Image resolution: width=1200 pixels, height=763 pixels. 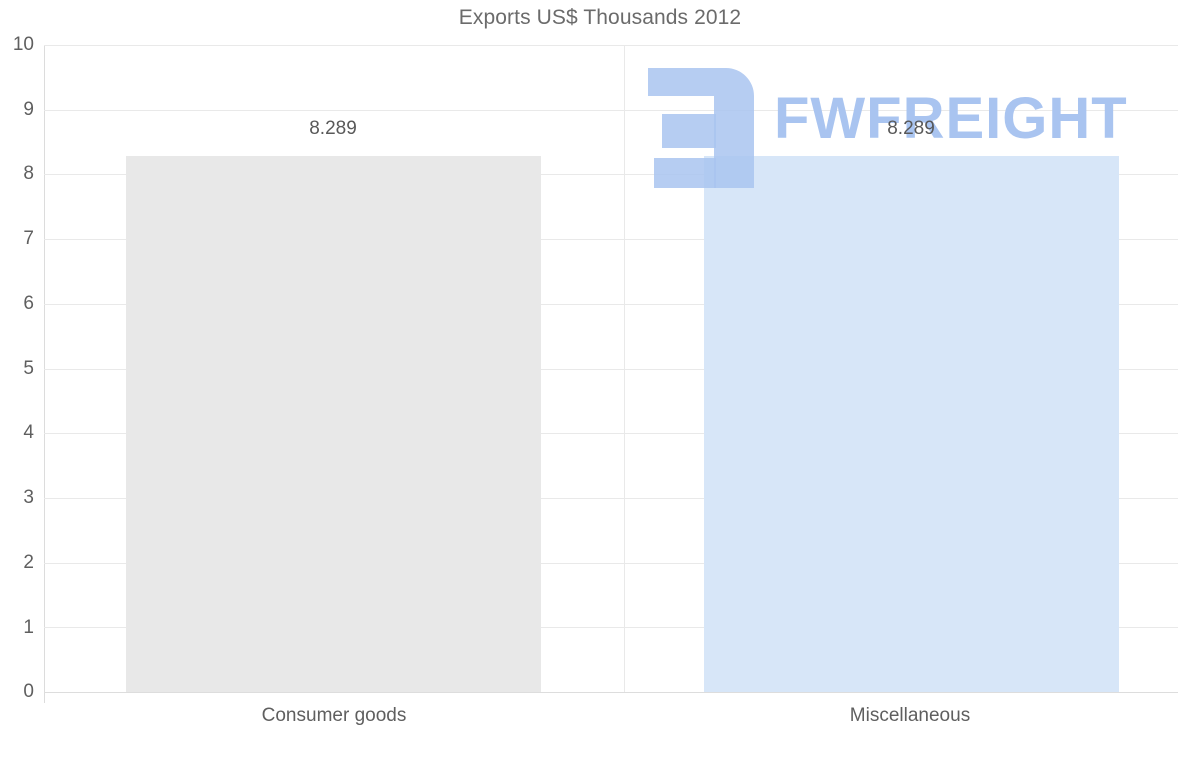 What do you see at coordinates (28, 238) in the screenshot?
I see `y-tick-label: 7` at bounding box center [28, 238].